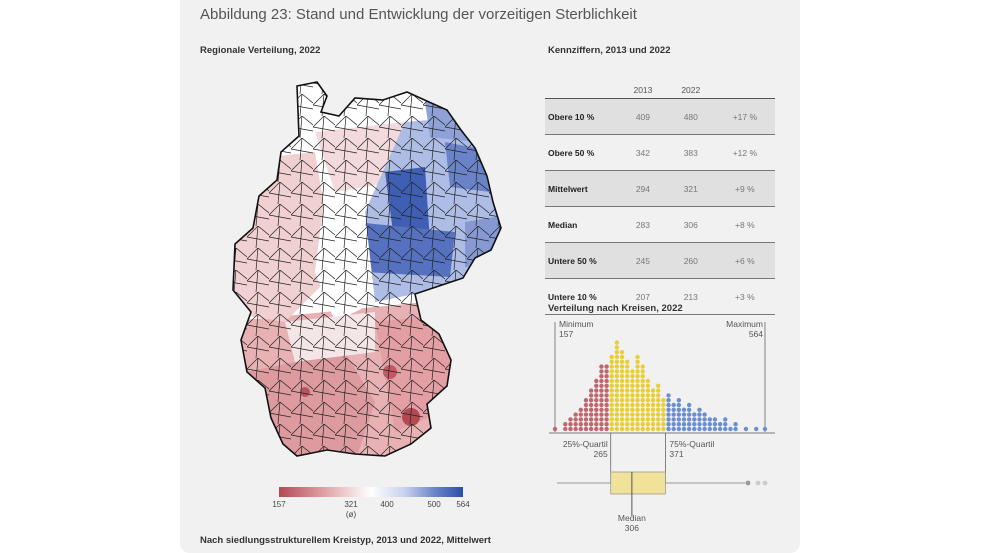 This screenshot has width=983, height=553. What do you see at coordinates (690, 296) in the screenshot?
I see `cell-2022: 213` at bounding box center [690, 296].